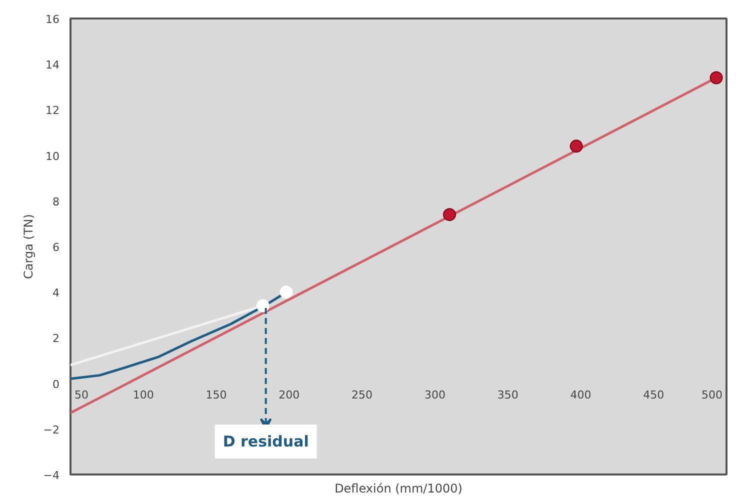 The height and width of the screenshot is (504, 754). Describe the element at coordinates (435, 395) in the screenshot. I see `x-tick-label: 300` at that location.